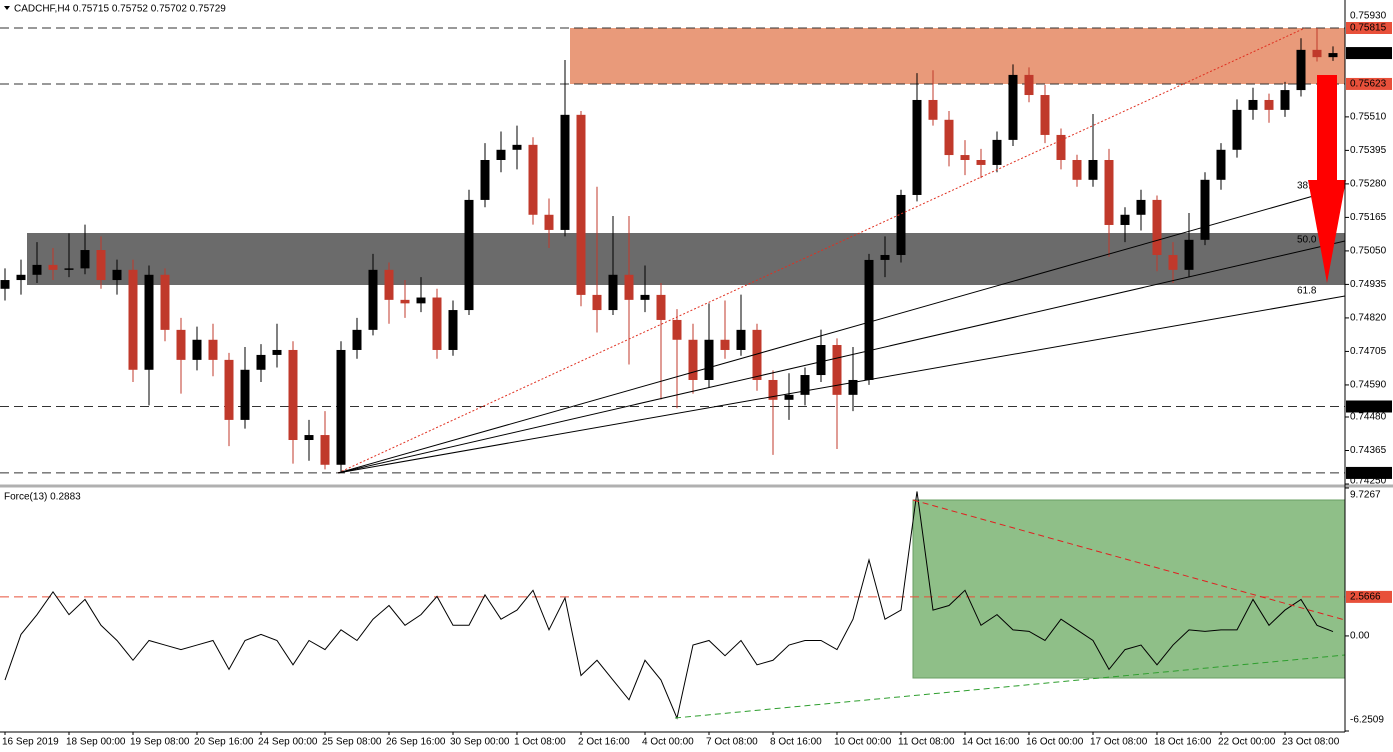  Describe the element at coordinates (1368, 84) in the screenshot. I see `level-label: 0.75623` at that location.